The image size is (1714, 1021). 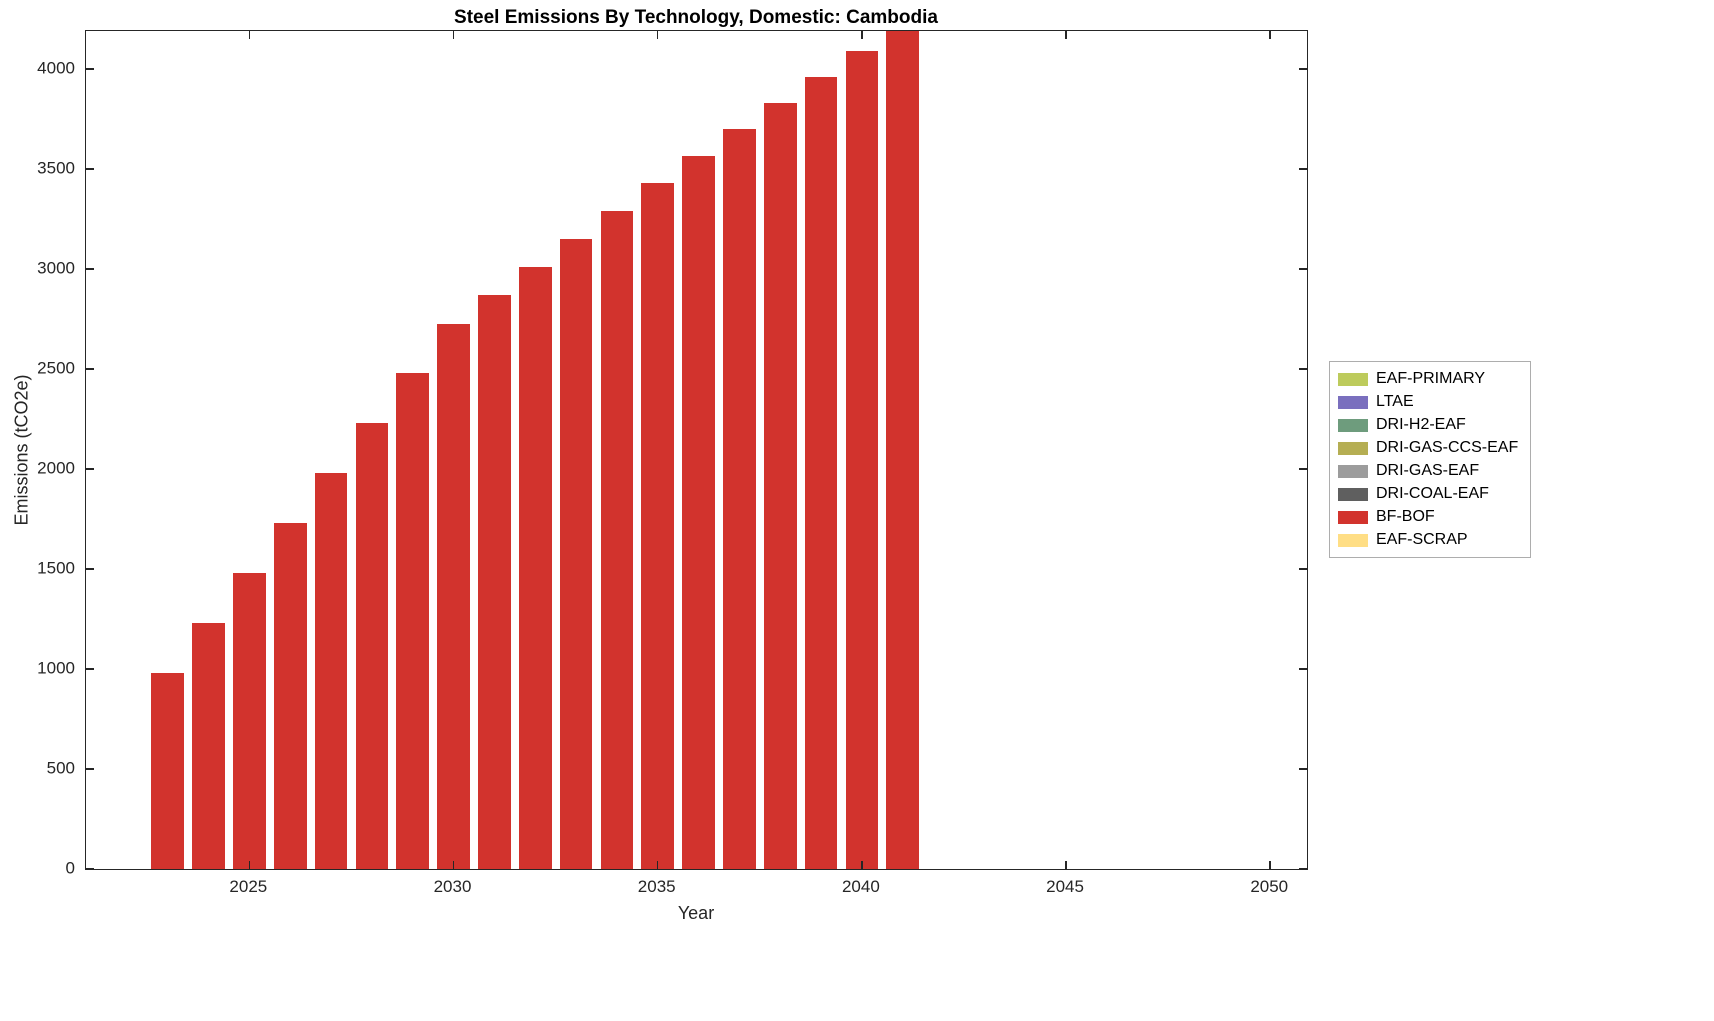 What do you see at coordinates (1432, 493) in the screenshot?
I see `legend-label: DRI-COAL-EAF` at bounding box center [1432, 493].